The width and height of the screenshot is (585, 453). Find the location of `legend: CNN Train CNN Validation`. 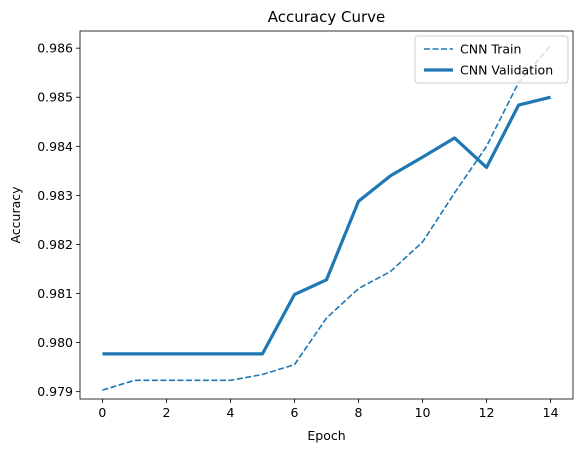

legend: CNN Train CNN Validation is located at coordinates (491, 59).